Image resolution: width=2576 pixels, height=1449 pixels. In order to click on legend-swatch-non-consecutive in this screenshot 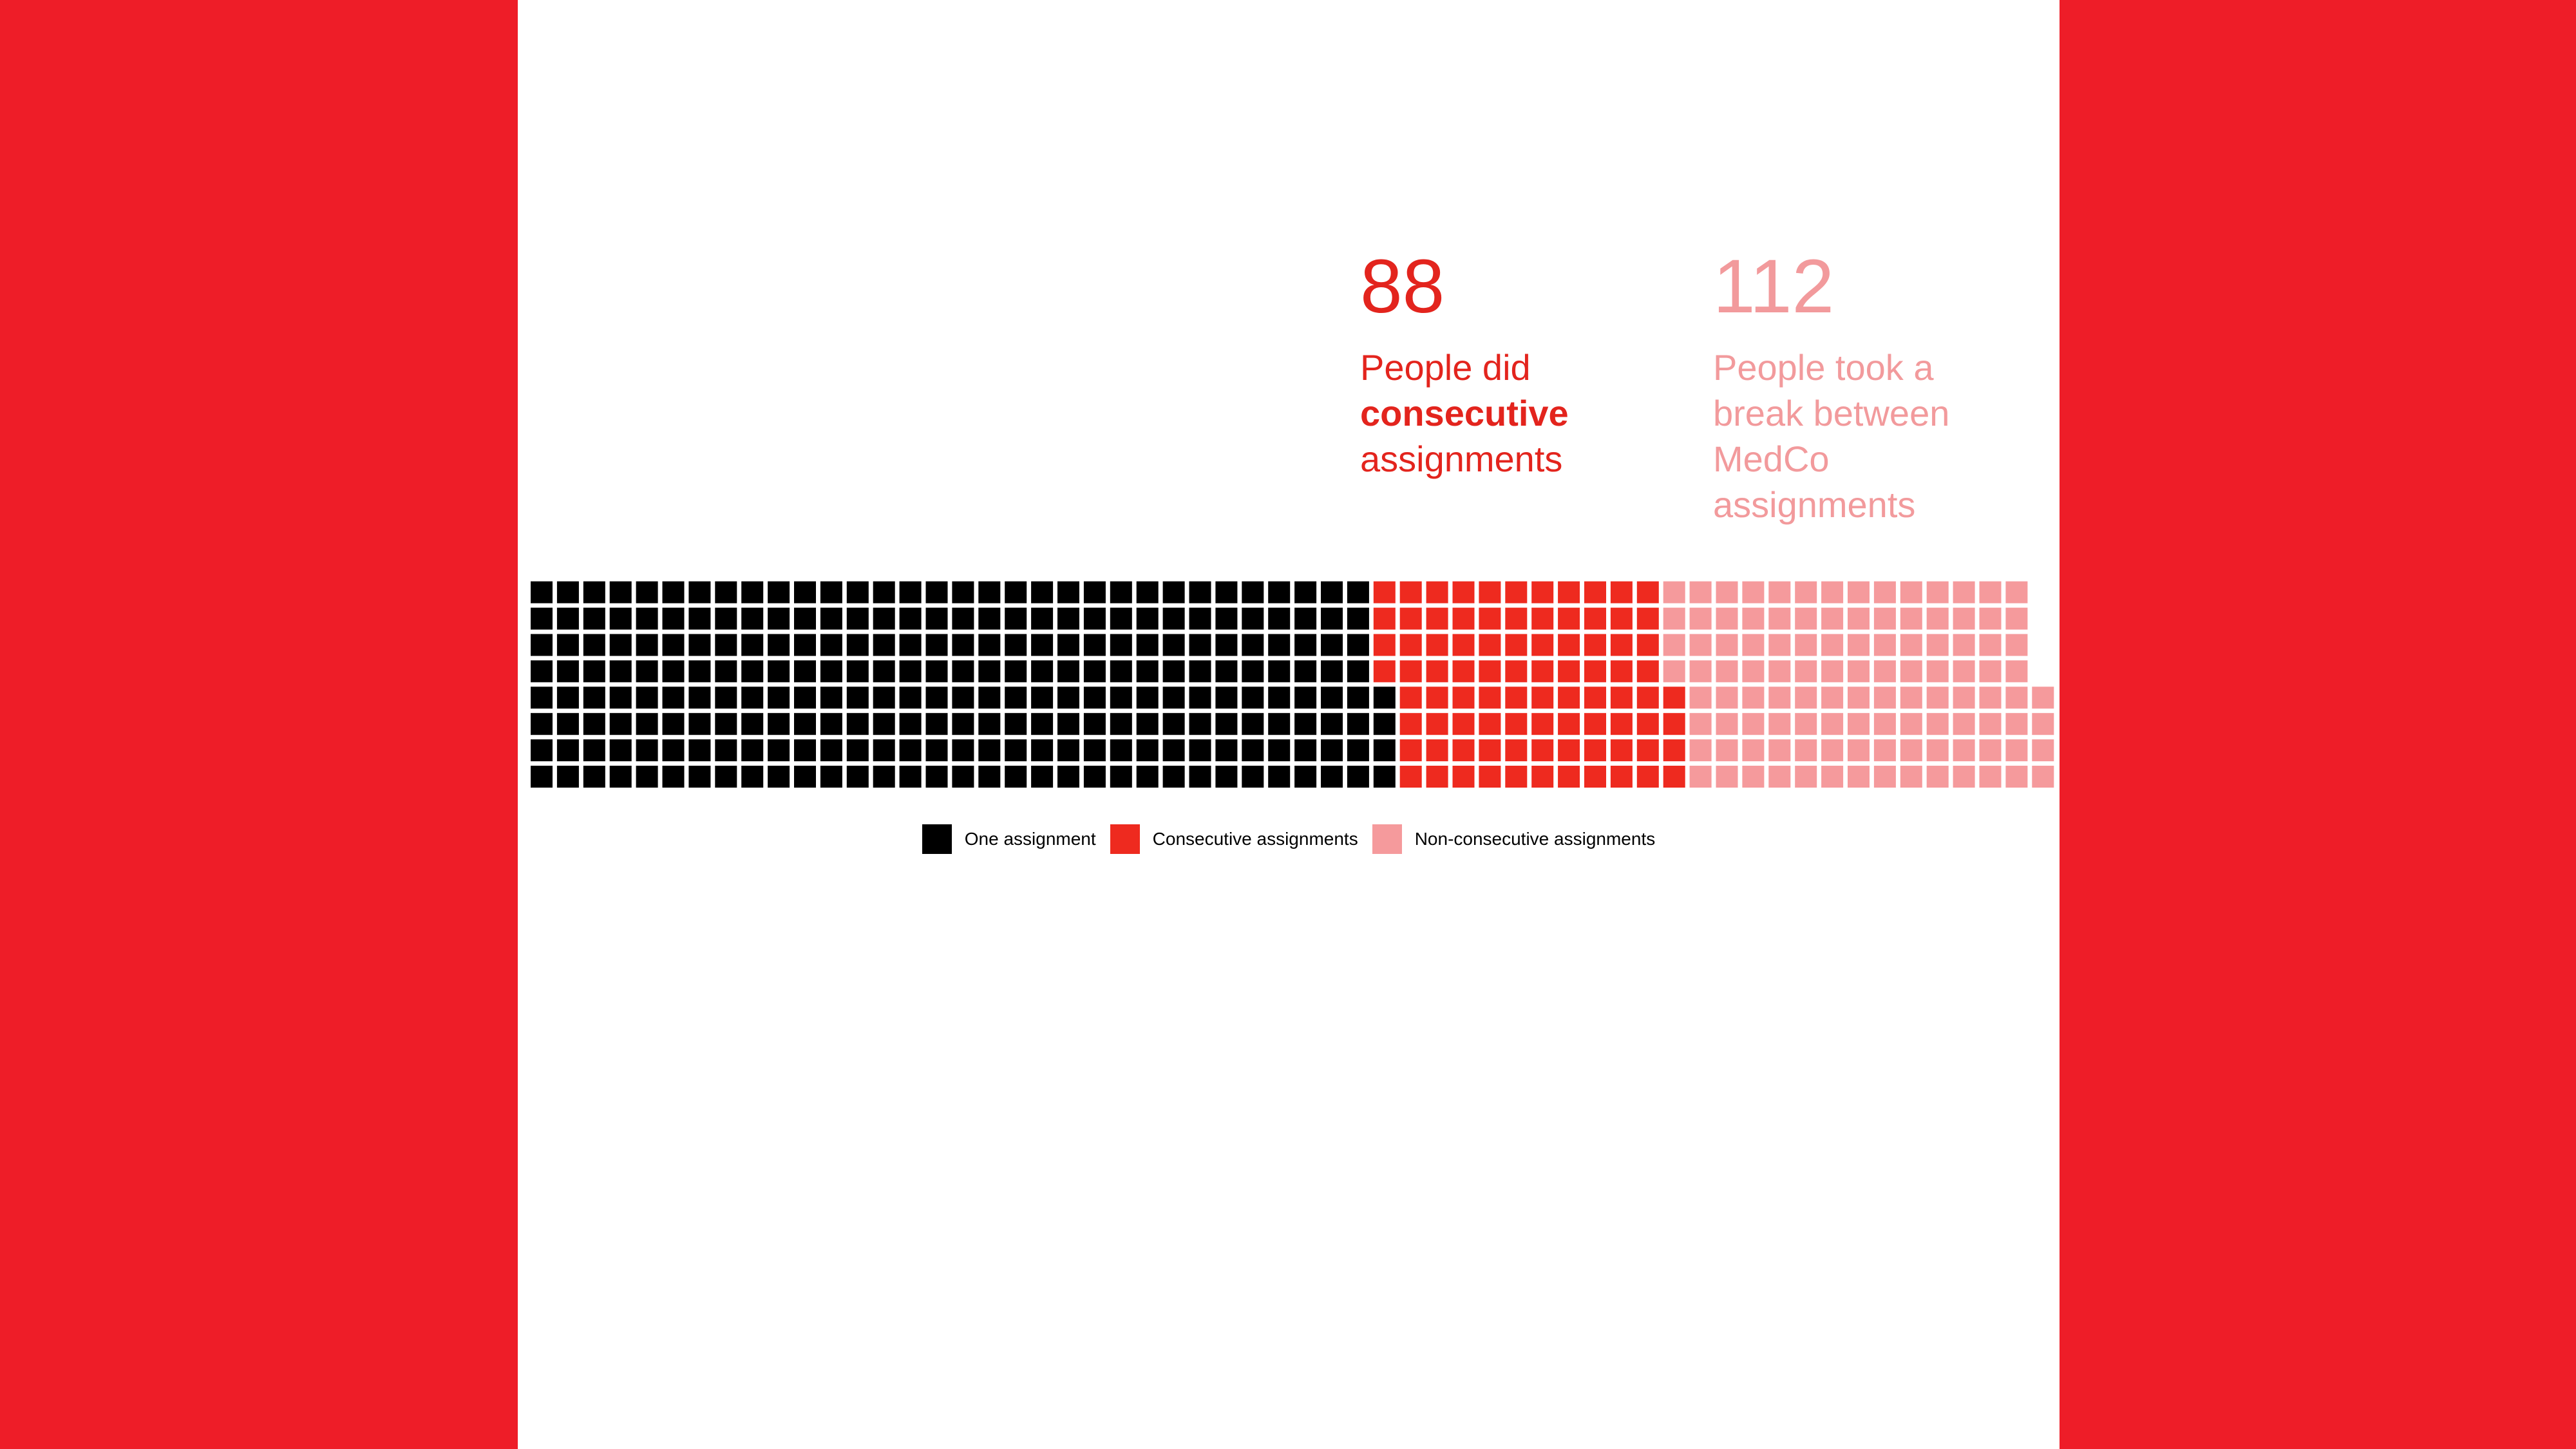, I will do `click(1387, 839)`.